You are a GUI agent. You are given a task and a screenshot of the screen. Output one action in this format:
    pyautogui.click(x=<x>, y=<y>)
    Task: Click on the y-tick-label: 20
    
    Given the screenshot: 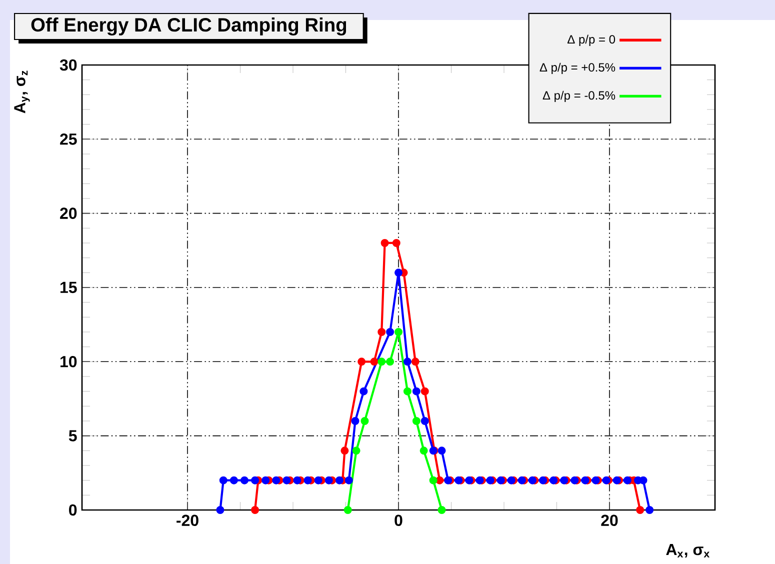 What is the action you would take?
    pyautogui.click(x=68, y=213)
    